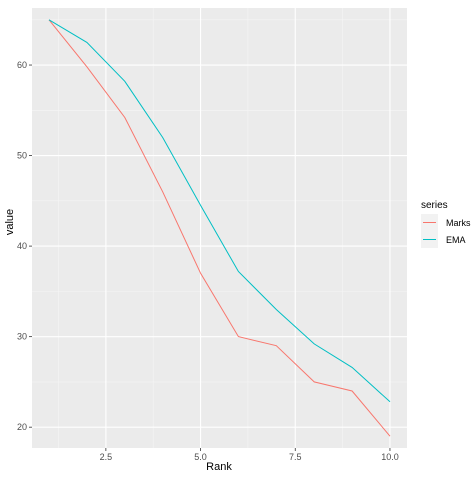  I want to click on y-axis-ticks: 20 30 40 50 60, so click(24, 246).